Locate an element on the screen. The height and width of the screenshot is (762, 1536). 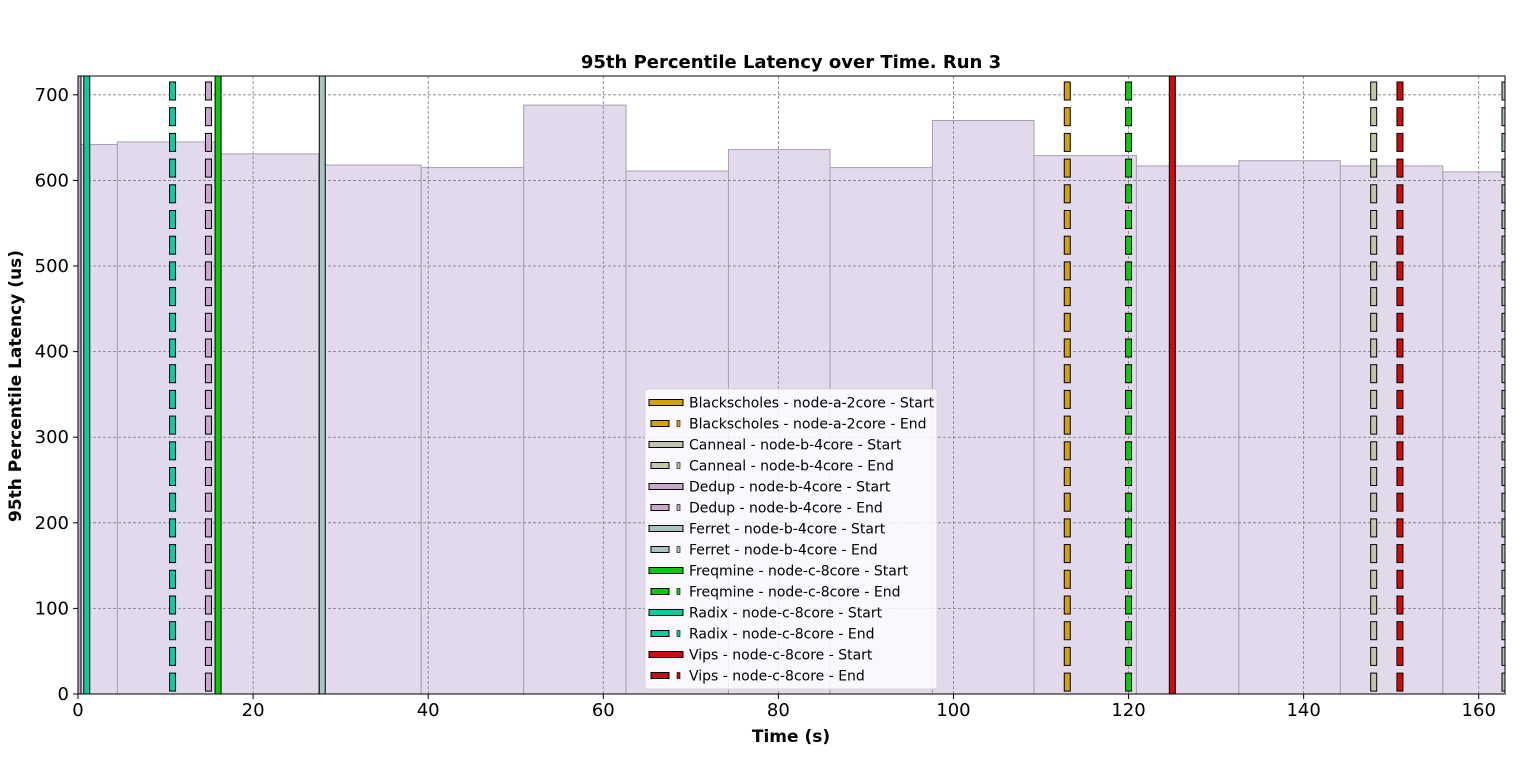
y-tick-label: 300 is located at coordinates (52, 437).